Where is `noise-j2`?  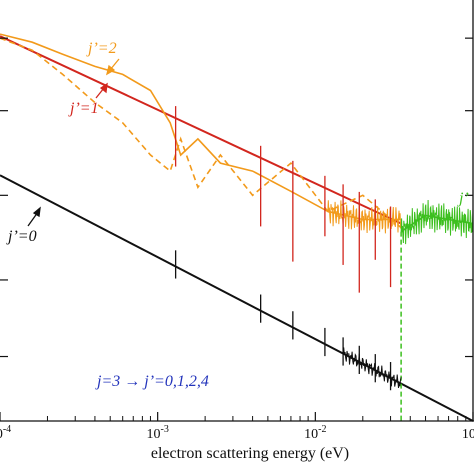 noise-j2 is located at coordinates (364, 217).